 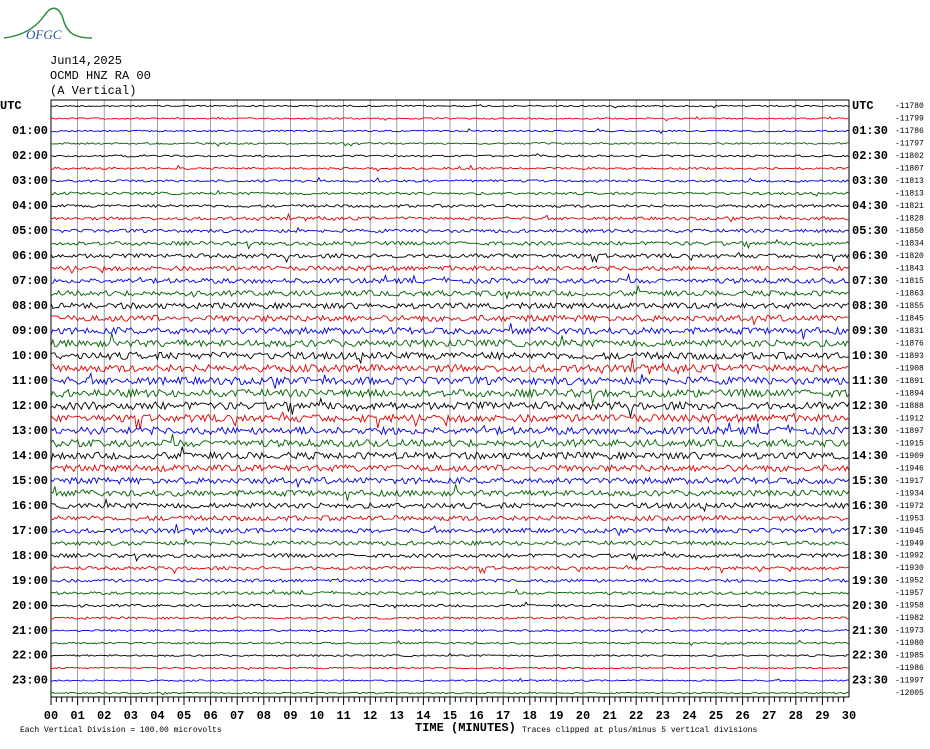 What do you see at coordinates (30, 381) in the screenshot?
I see `left-label: 11:00` at bounding box center [30, 381].